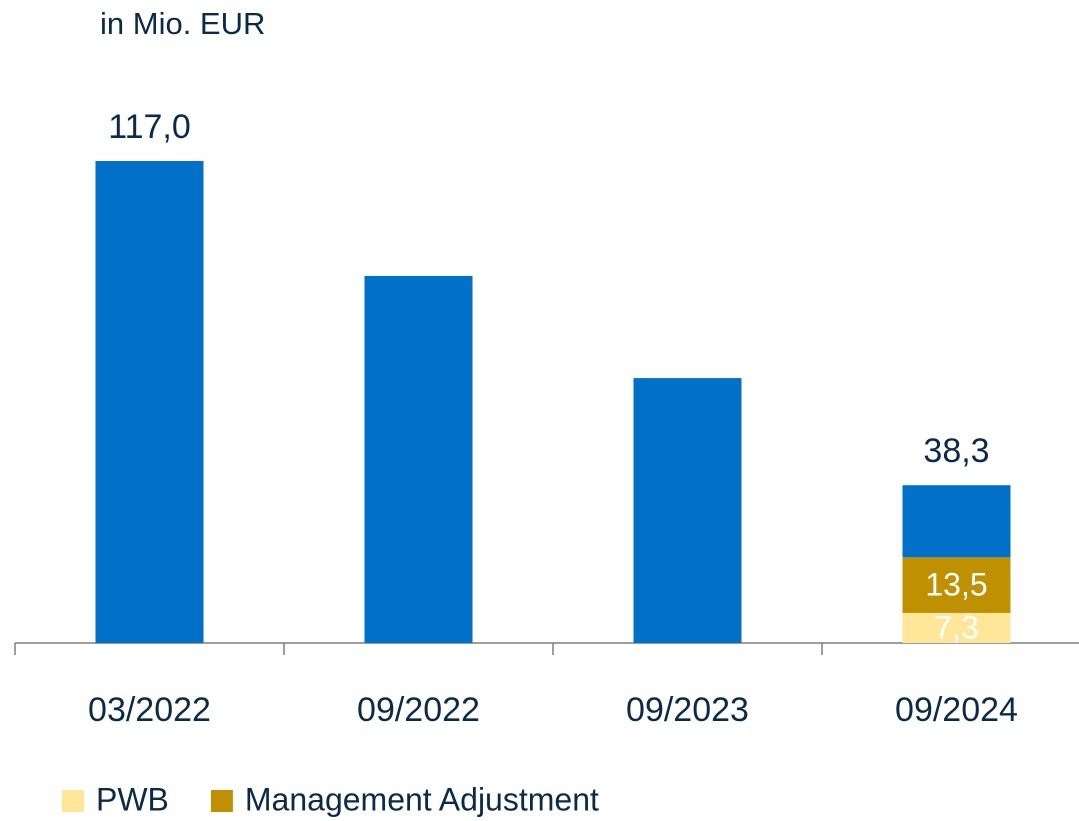  What do you see at coordinates (687, 710) in the screenshot?
I see `x-tick-label: 09/2023` at bounding box center [687, 710].